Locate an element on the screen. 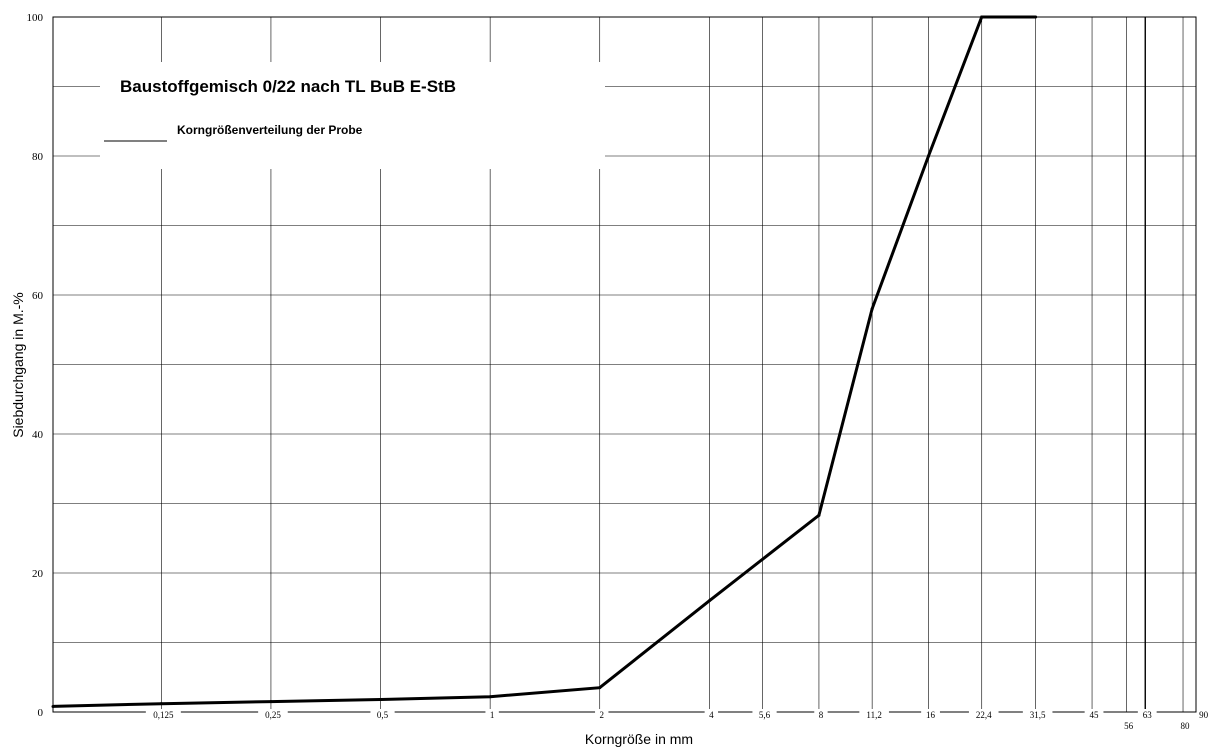 Image resolution: width=1227 pixels, height=749 pixels. y-tick-label: 0 is located at coordinates (41, 713).